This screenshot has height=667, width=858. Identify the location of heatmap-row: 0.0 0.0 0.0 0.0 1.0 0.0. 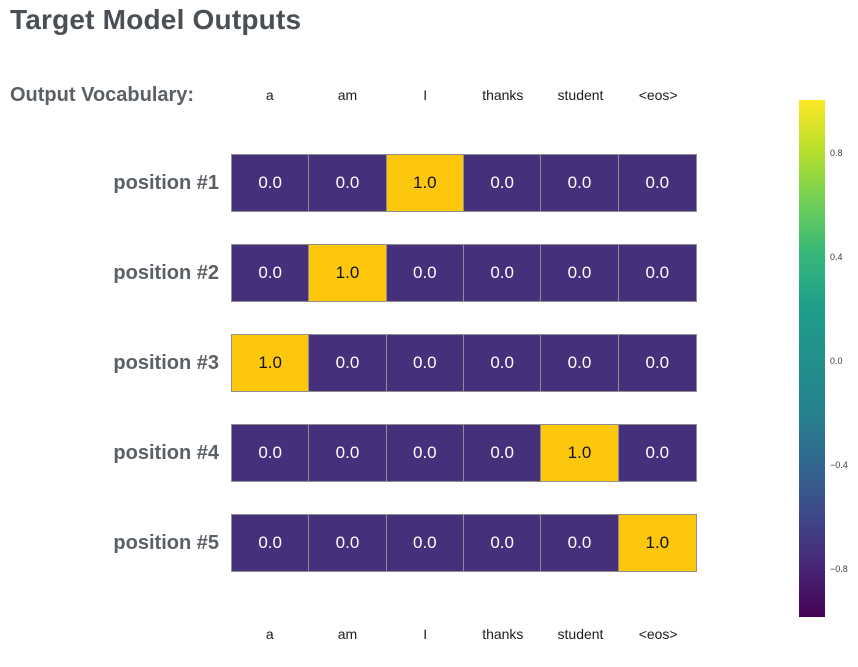
(464, 453).